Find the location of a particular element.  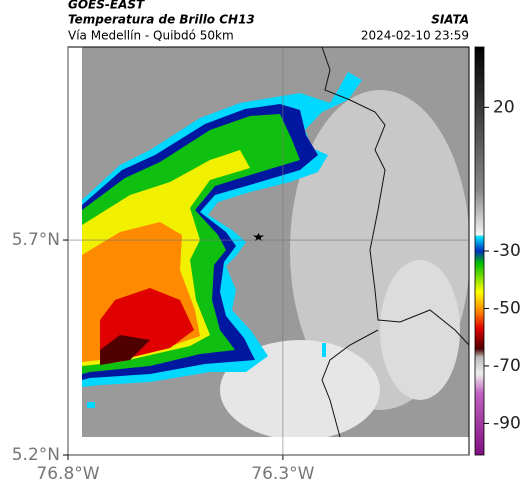

location: Vía Medellín - Quibdó 50km is located at coordinates (151, 36).